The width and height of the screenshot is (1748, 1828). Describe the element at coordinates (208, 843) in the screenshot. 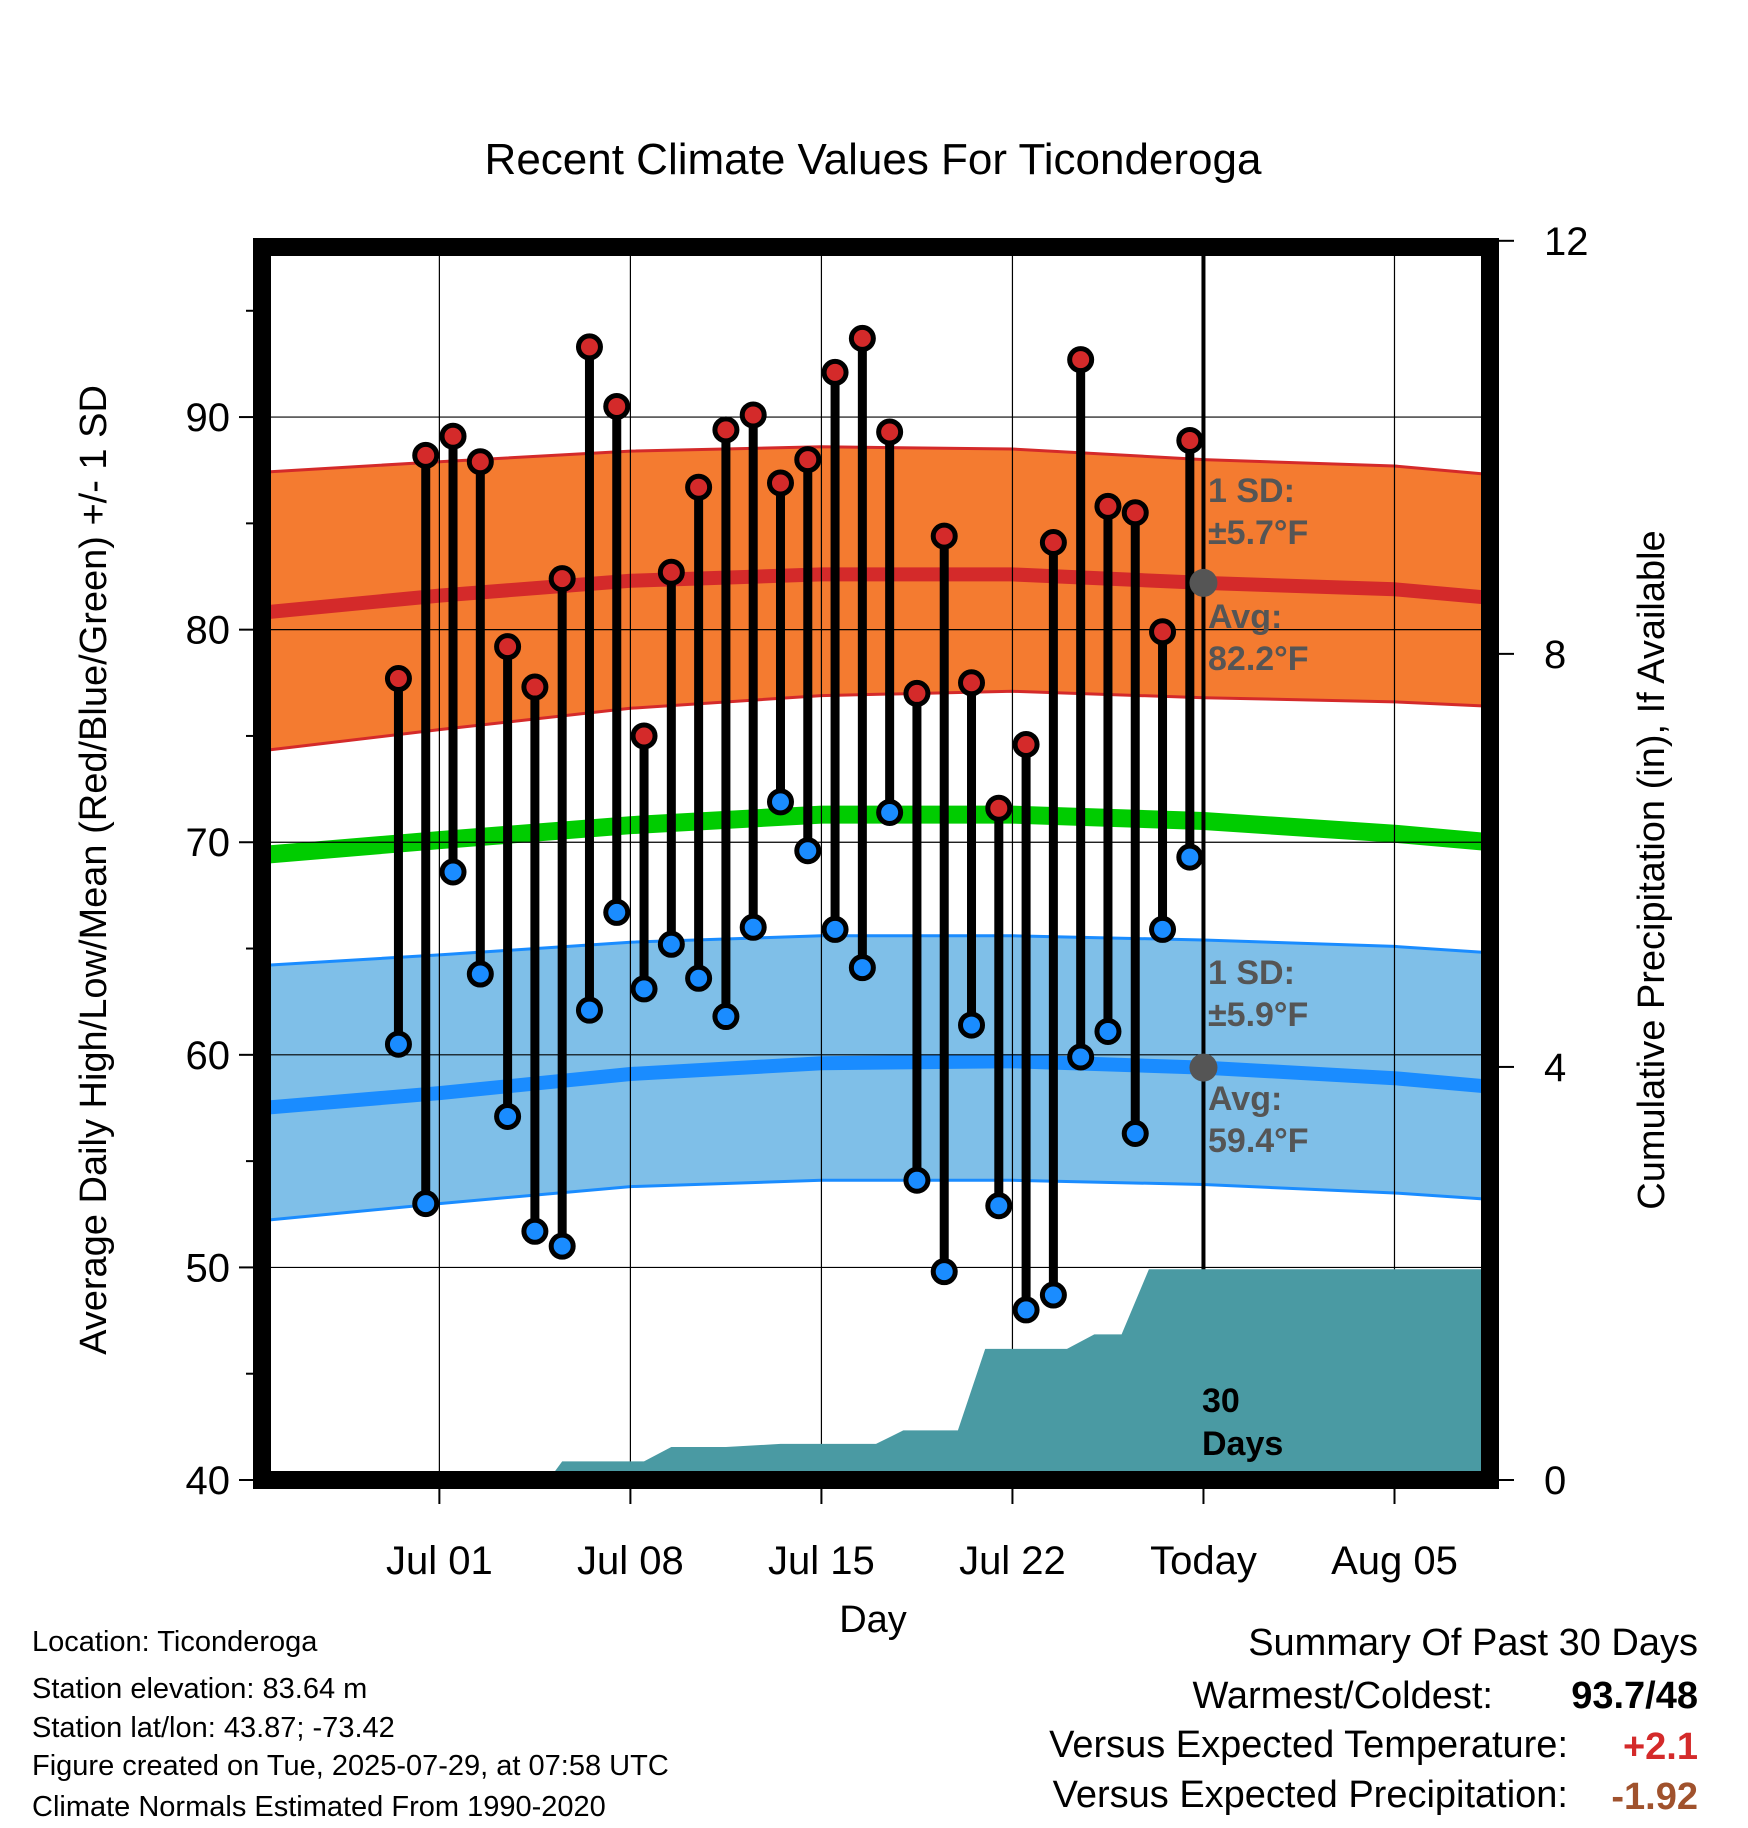

I see `y-tick-label: 70` at that location.